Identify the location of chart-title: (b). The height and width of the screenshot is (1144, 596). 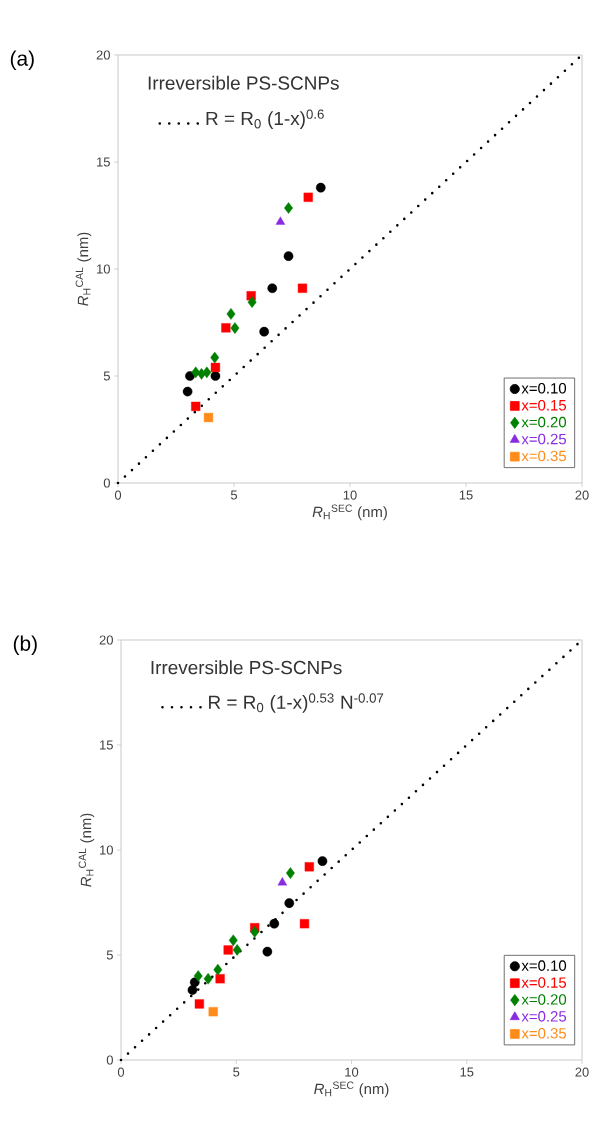
(25, 645).